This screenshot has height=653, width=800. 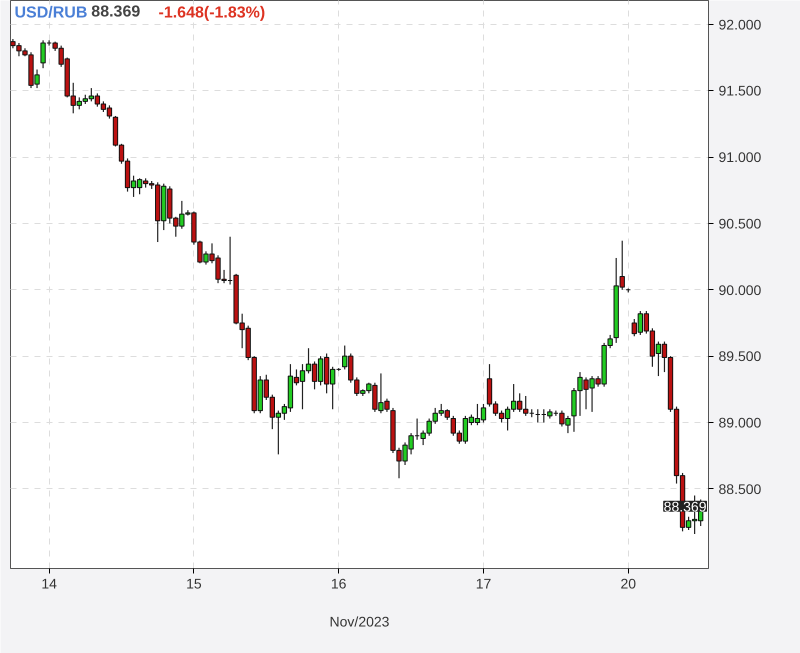 What do you see at coordinates (77, 13) in the screenshot?
I see `chart-title: USD/RUB 88.369` at bounding box center [77, 13].